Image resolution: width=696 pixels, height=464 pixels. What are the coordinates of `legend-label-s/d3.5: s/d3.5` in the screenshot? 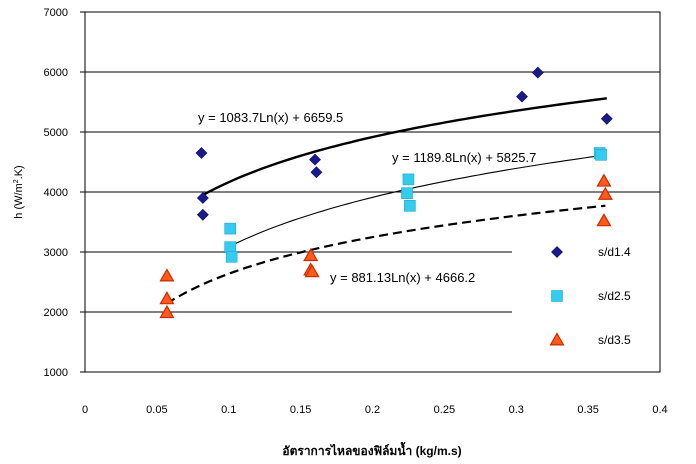 It's located at (614, 340).